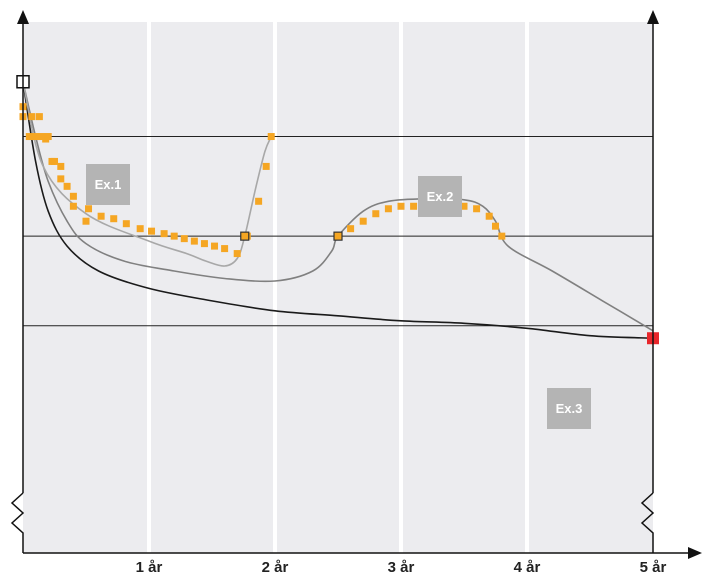 This screenshot has width=709, height=577. What do you see at coordinates (653, 17) in the screenshot?
I see `right-axis-arrow` at bounding box center [653, 17].